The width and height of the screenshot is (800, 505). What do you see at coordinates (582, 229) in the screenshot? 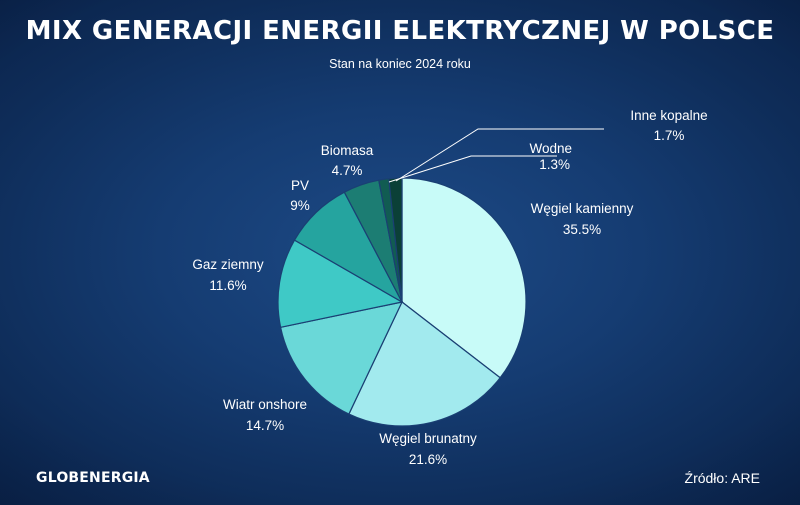
I see `slice-value-0: 35.5%` at bounding box center [582, 229].